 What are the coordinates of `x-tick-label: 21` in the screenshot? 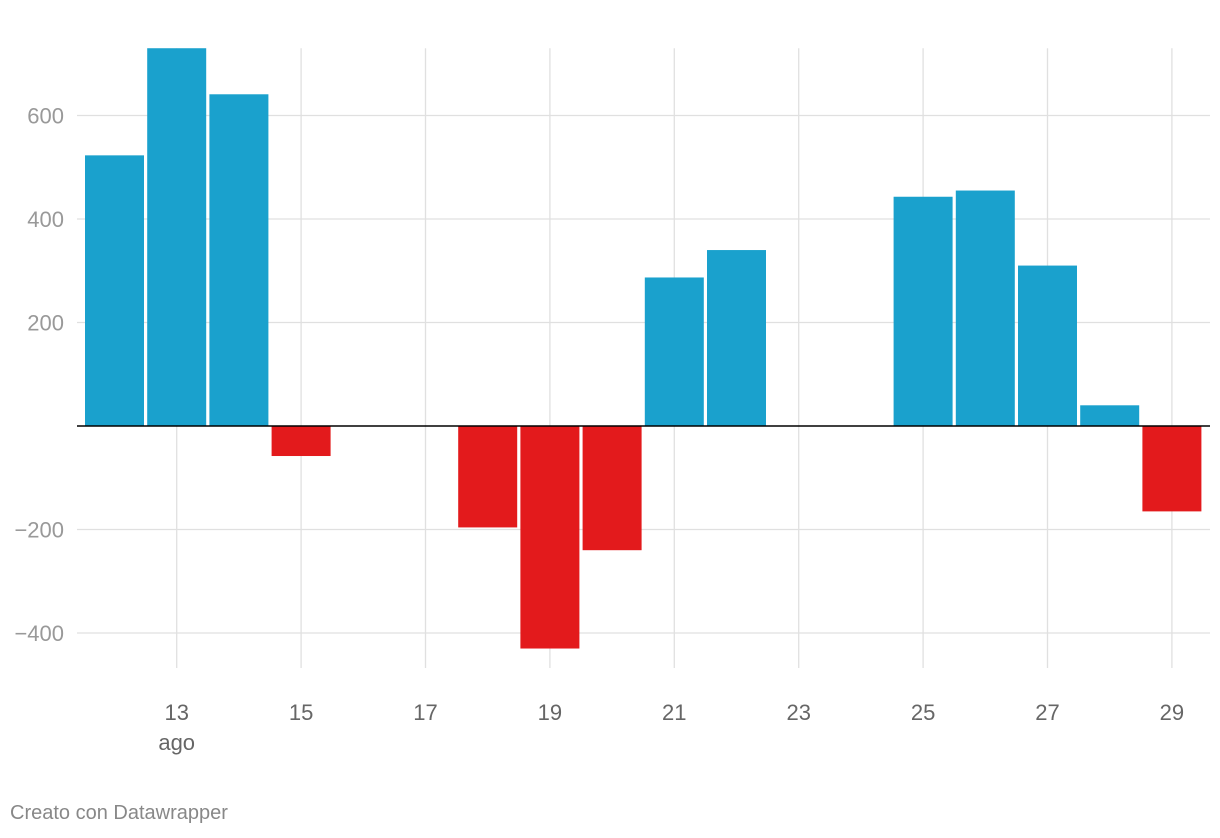 It's located at (674, 712).